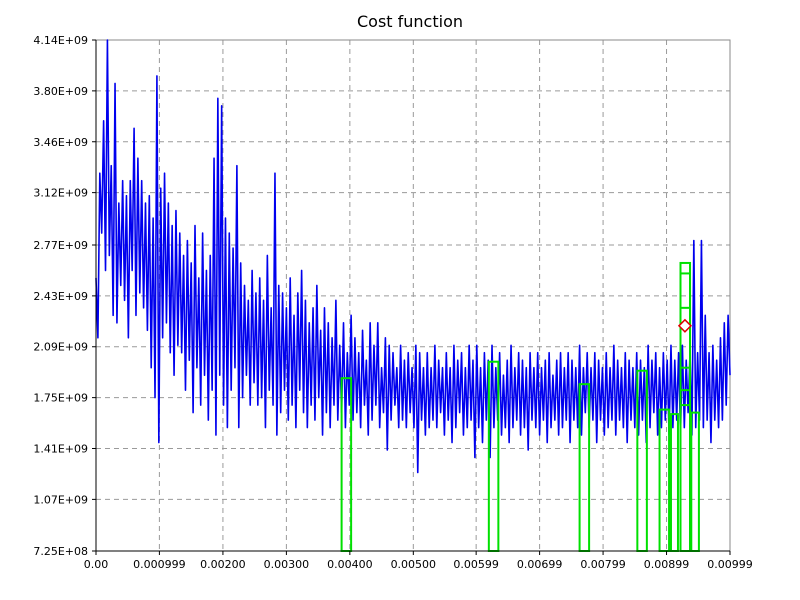 The width and height of the screenshot is (800, 600). What do you see at coordinates (60, 193) in the screenshot?
I see `y-tick-label: 3.12E+09` at bounding box center [60, 193].